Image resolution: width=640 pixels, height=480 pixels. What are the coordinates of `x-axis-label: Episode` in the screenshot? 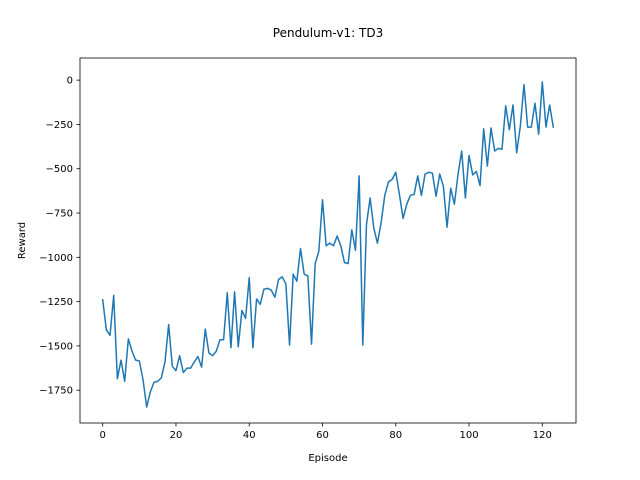 It's located at (327, 458).